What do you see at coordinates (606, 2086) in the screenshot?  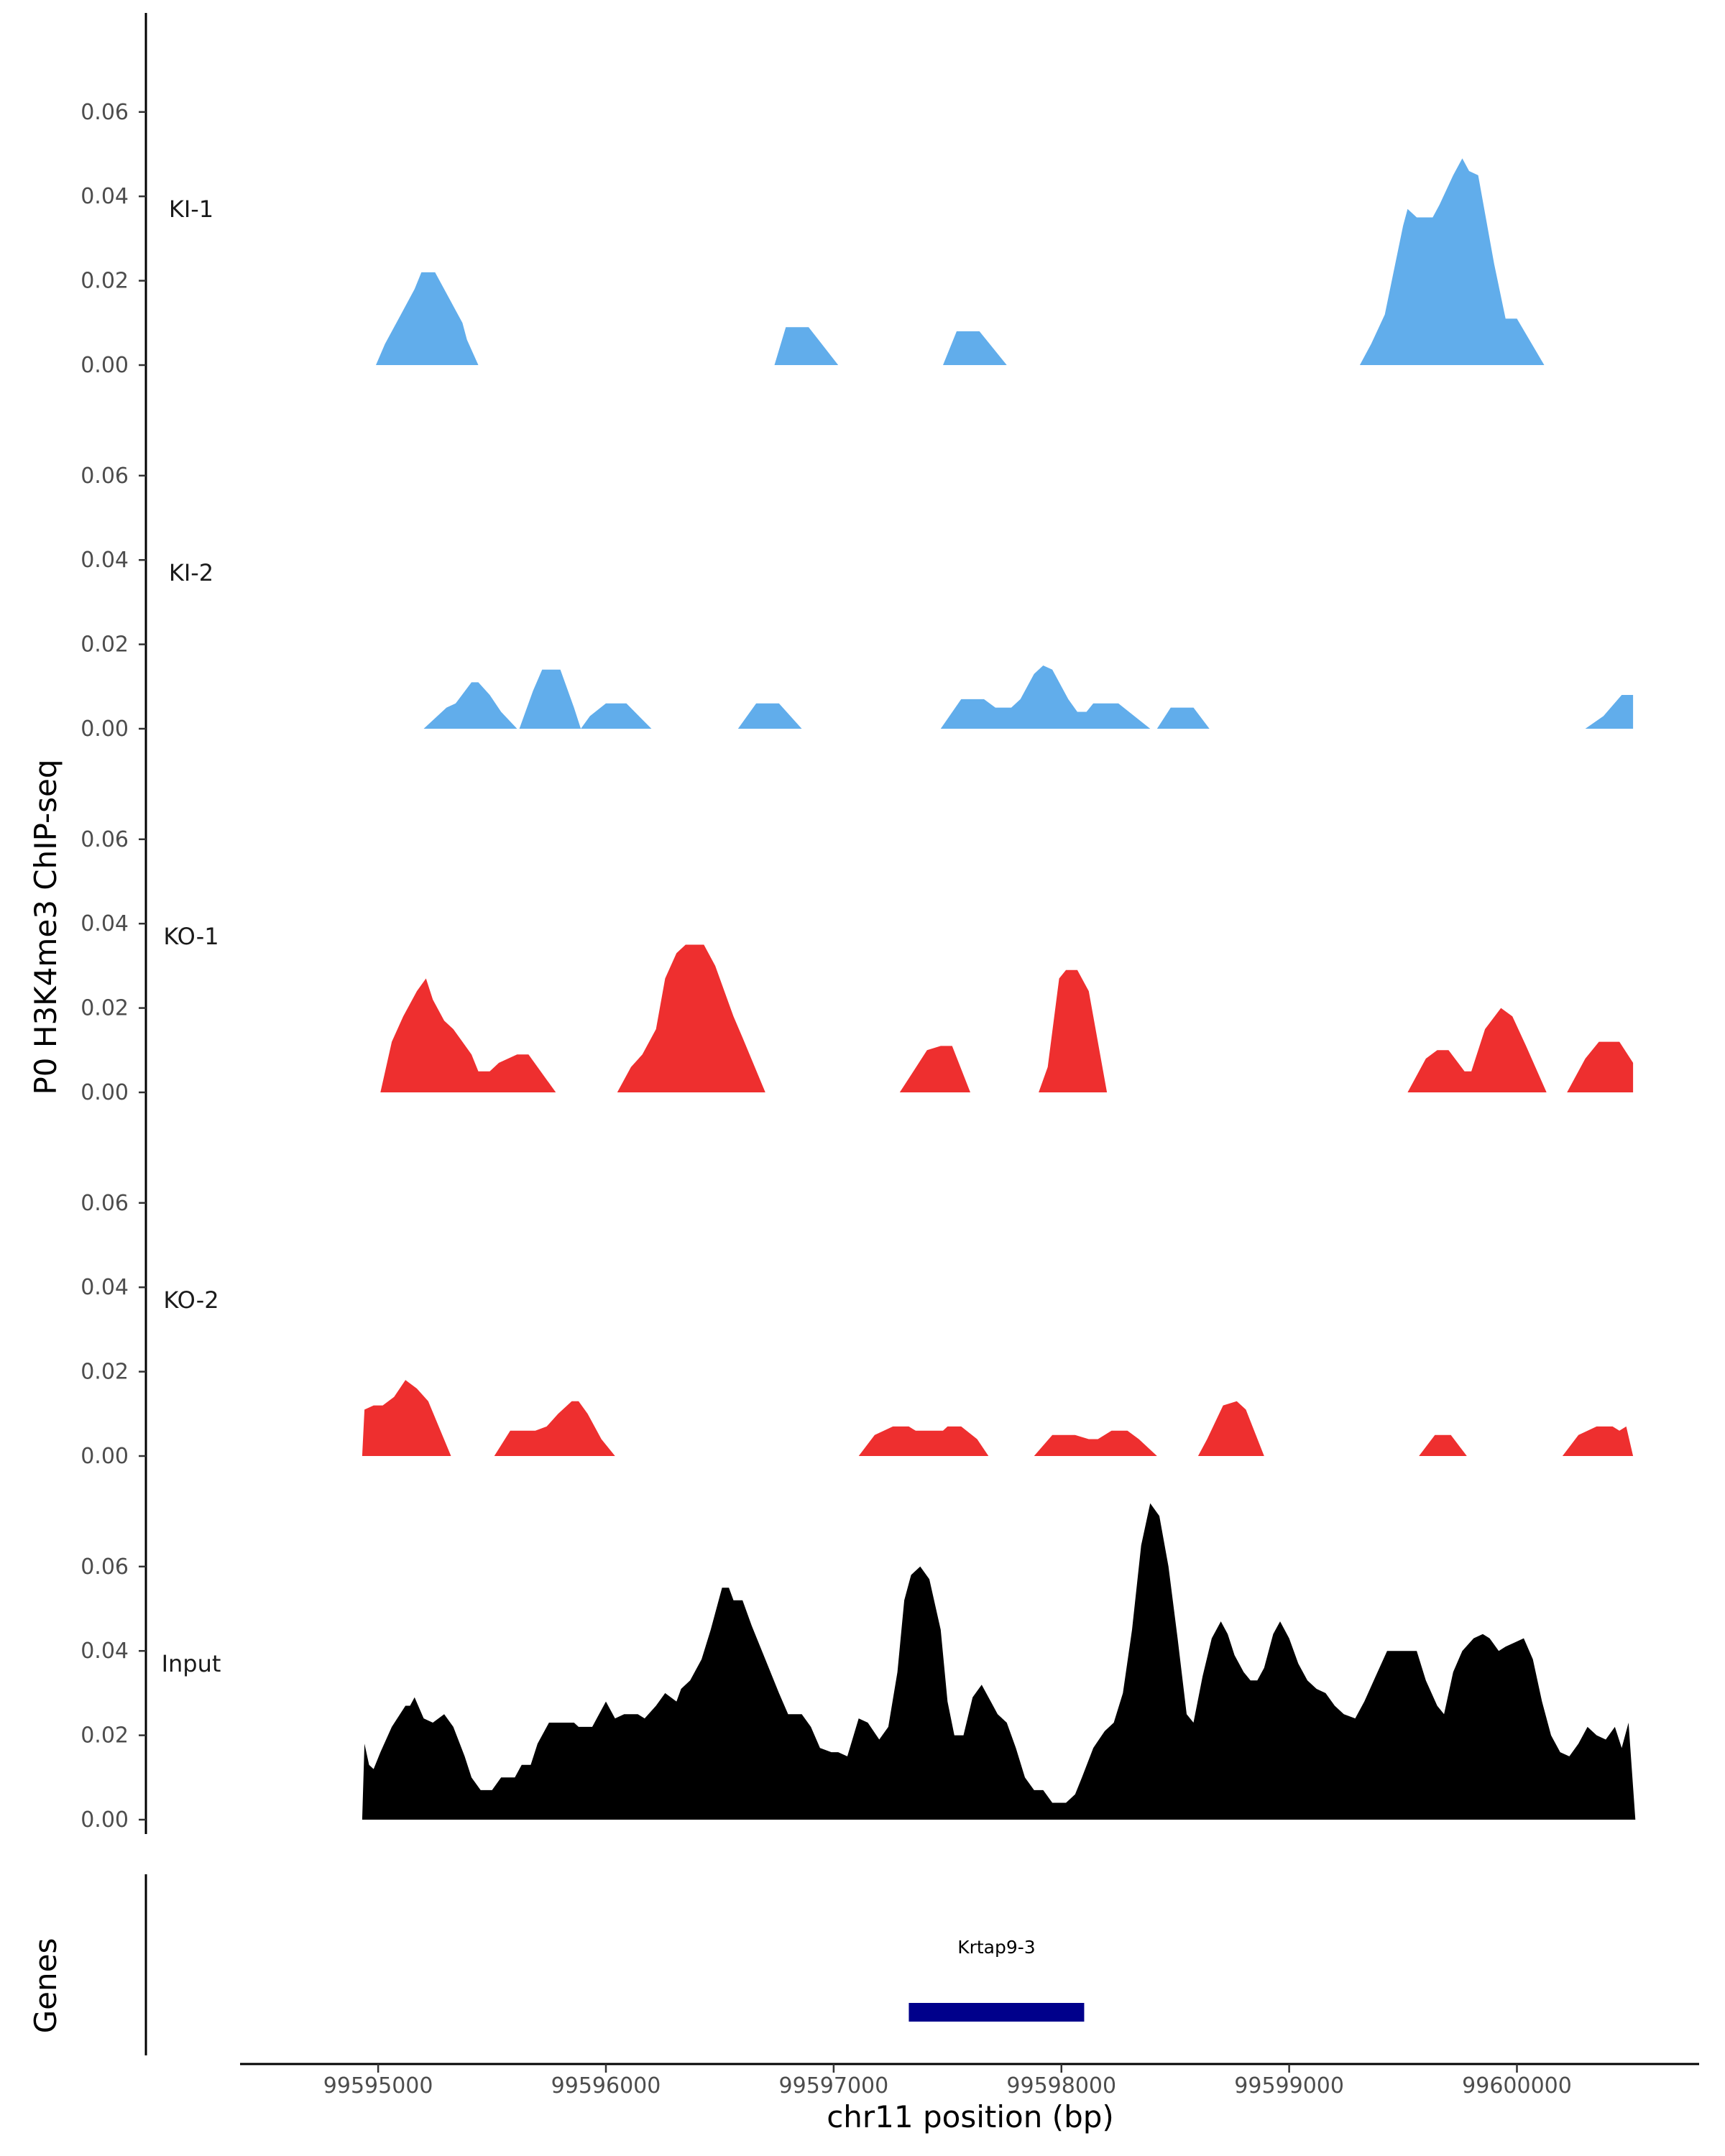 I see `x-tick-label: 99596000` at bounding box center [606, 2086].